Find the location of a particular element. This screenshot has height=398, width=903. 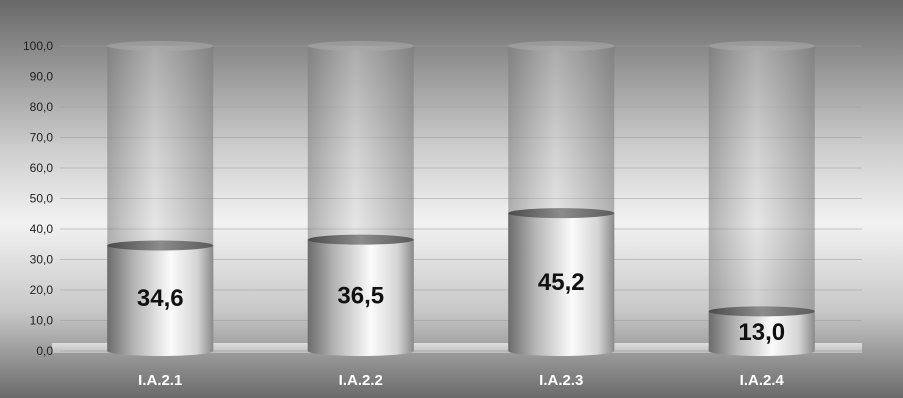

plot-floor is located at coordinates (457, 348).